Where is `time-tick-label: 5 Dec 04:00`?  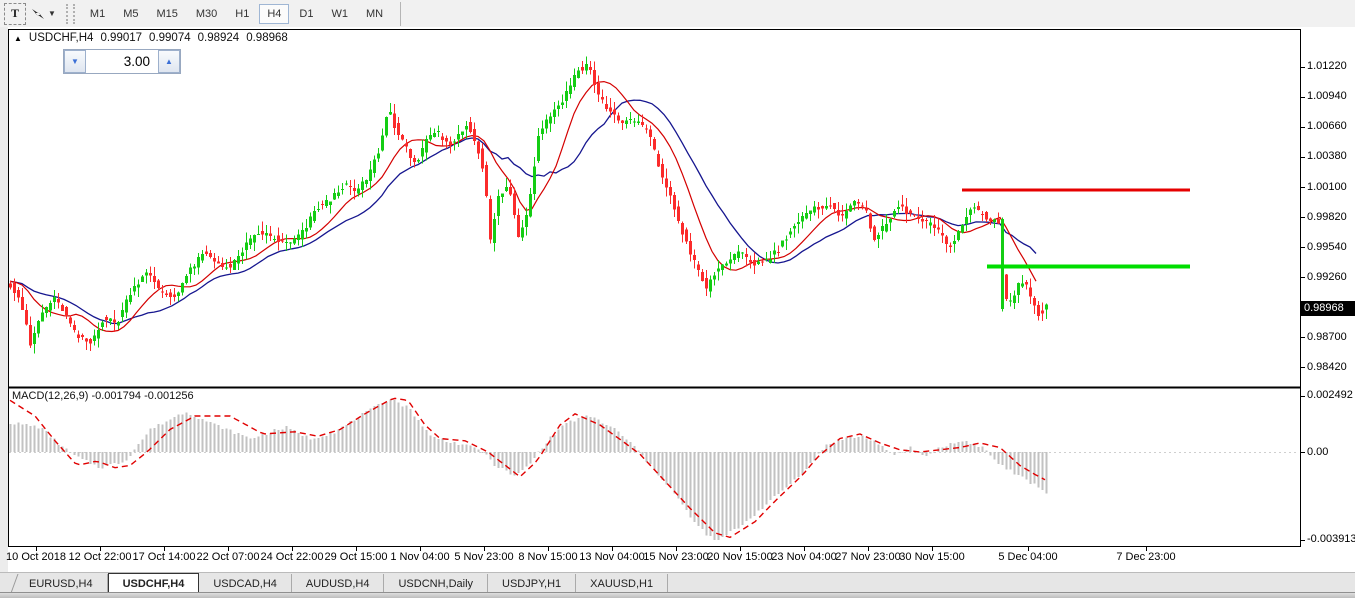
time-tick-label: 5 Dec 04:00 is located at coordinates (1028, 557).